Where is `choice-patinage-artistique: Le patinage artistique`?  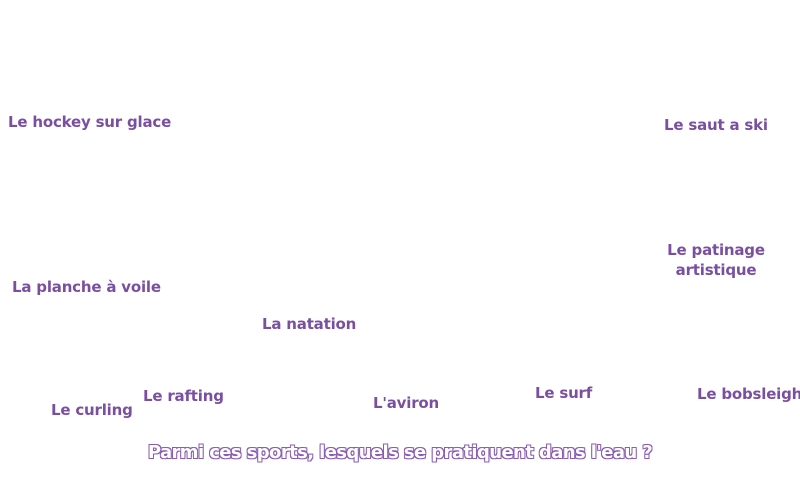 choice-patinage-artistique: Le patinage artistique is located at coordinates (716, 260).